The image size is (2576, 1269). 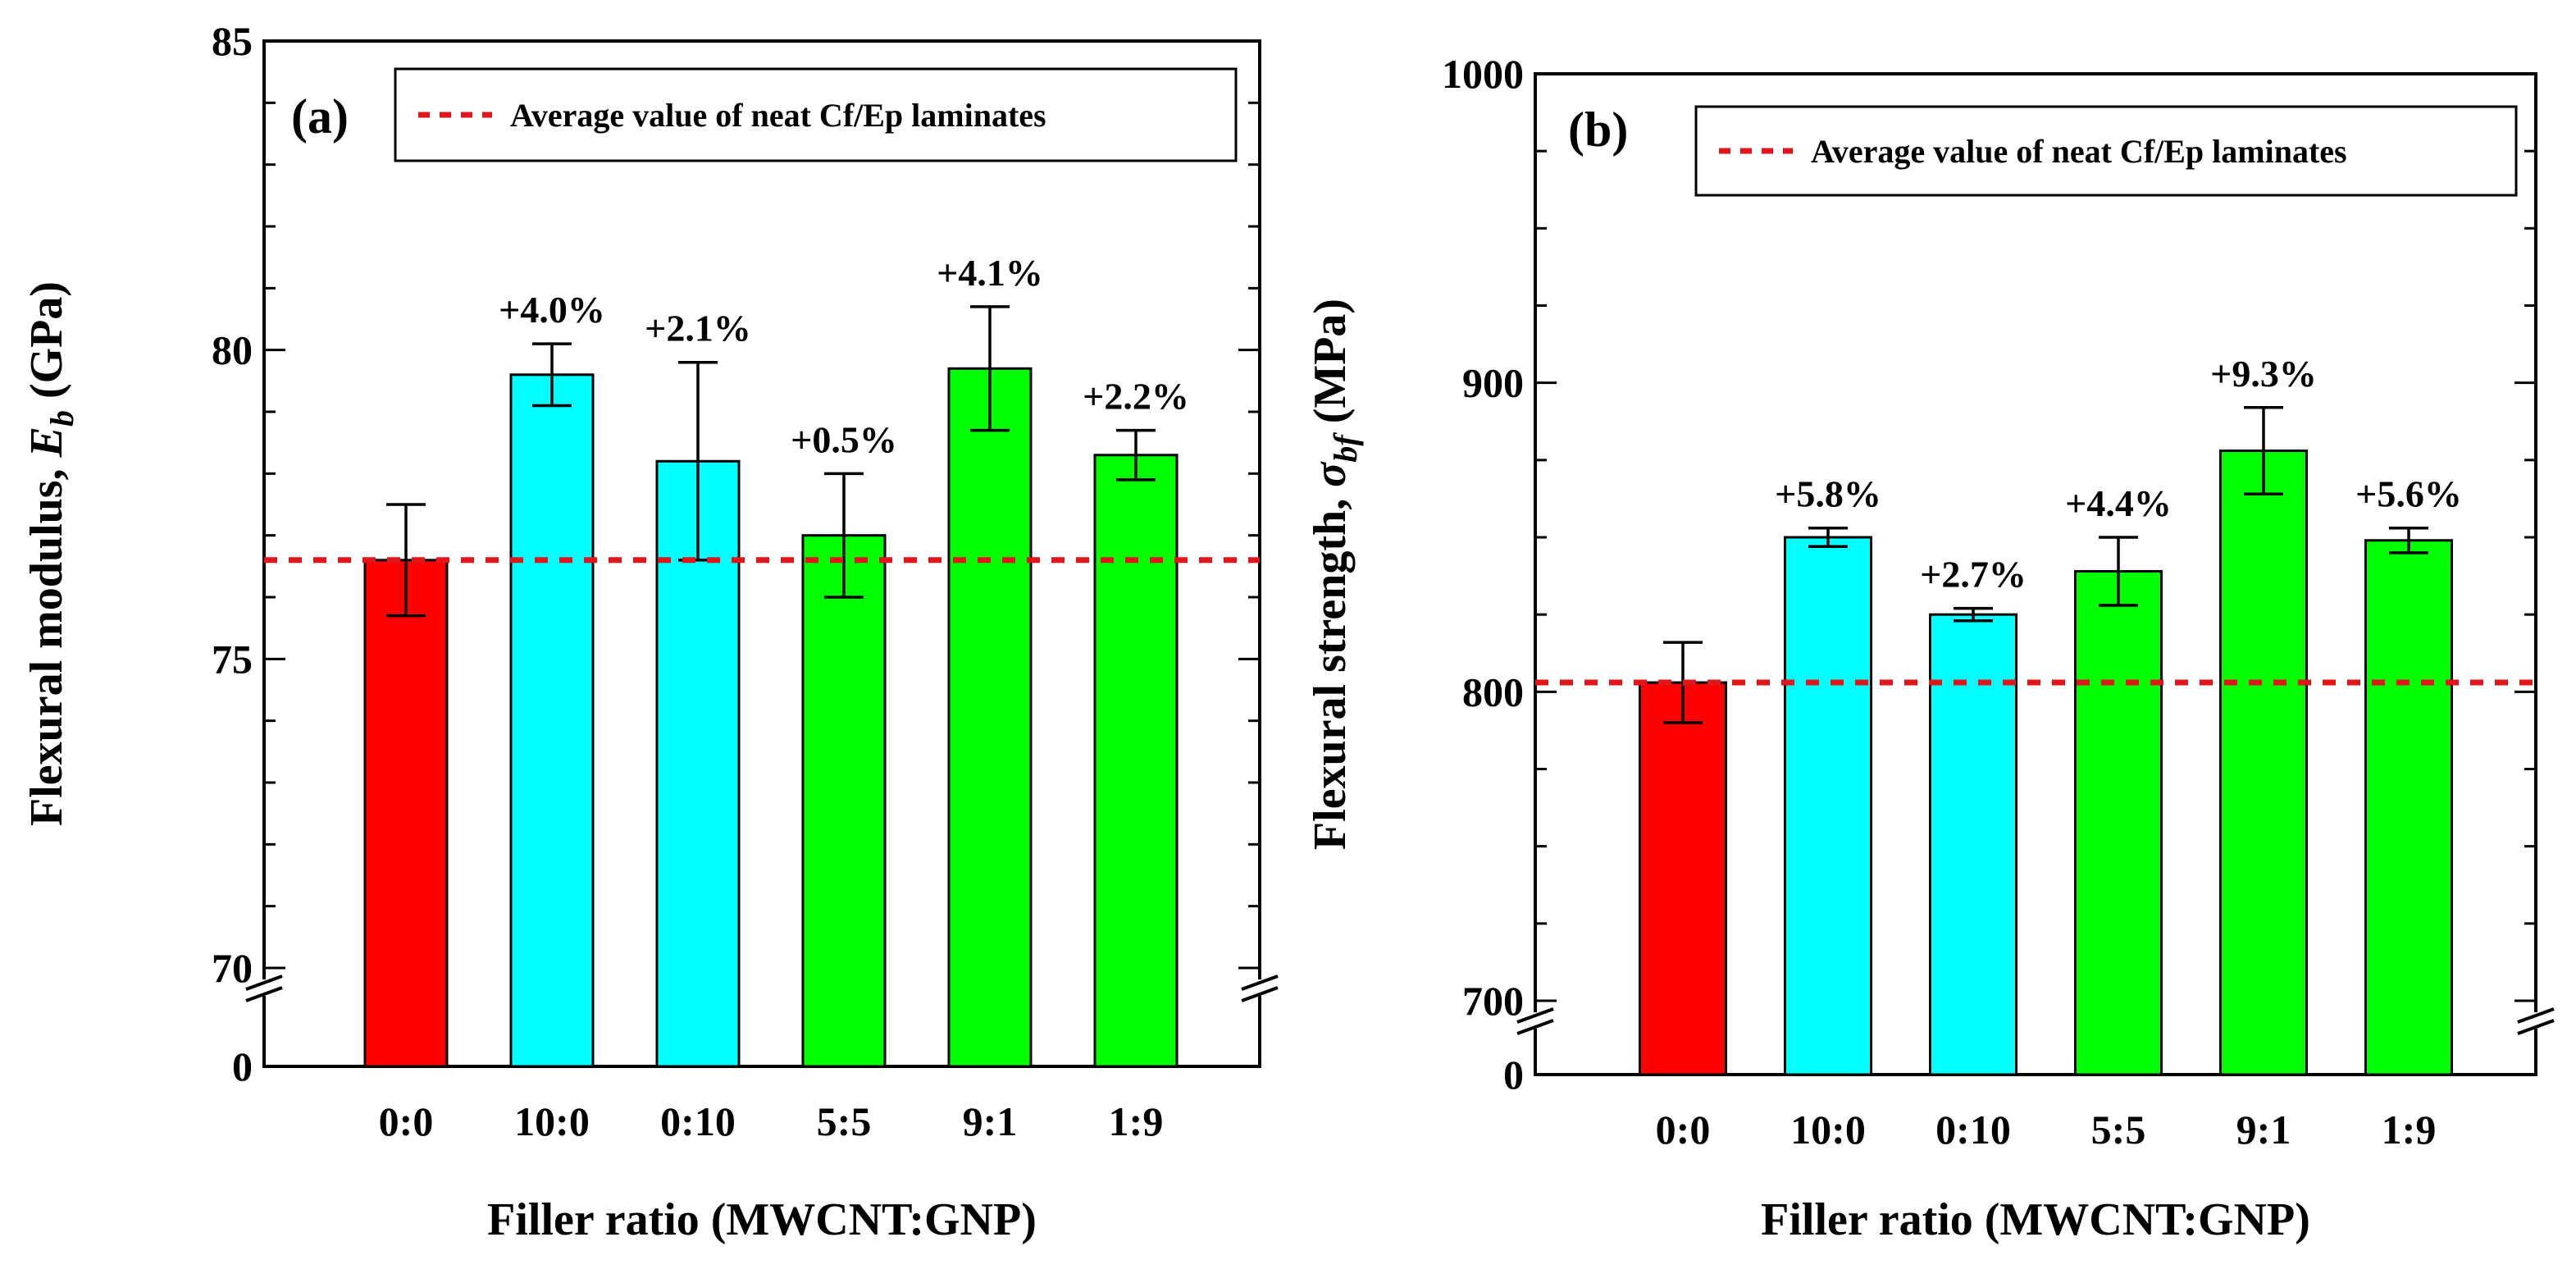 I want to click on percent-change-label: +4.1%, so click(x=990, y=273).